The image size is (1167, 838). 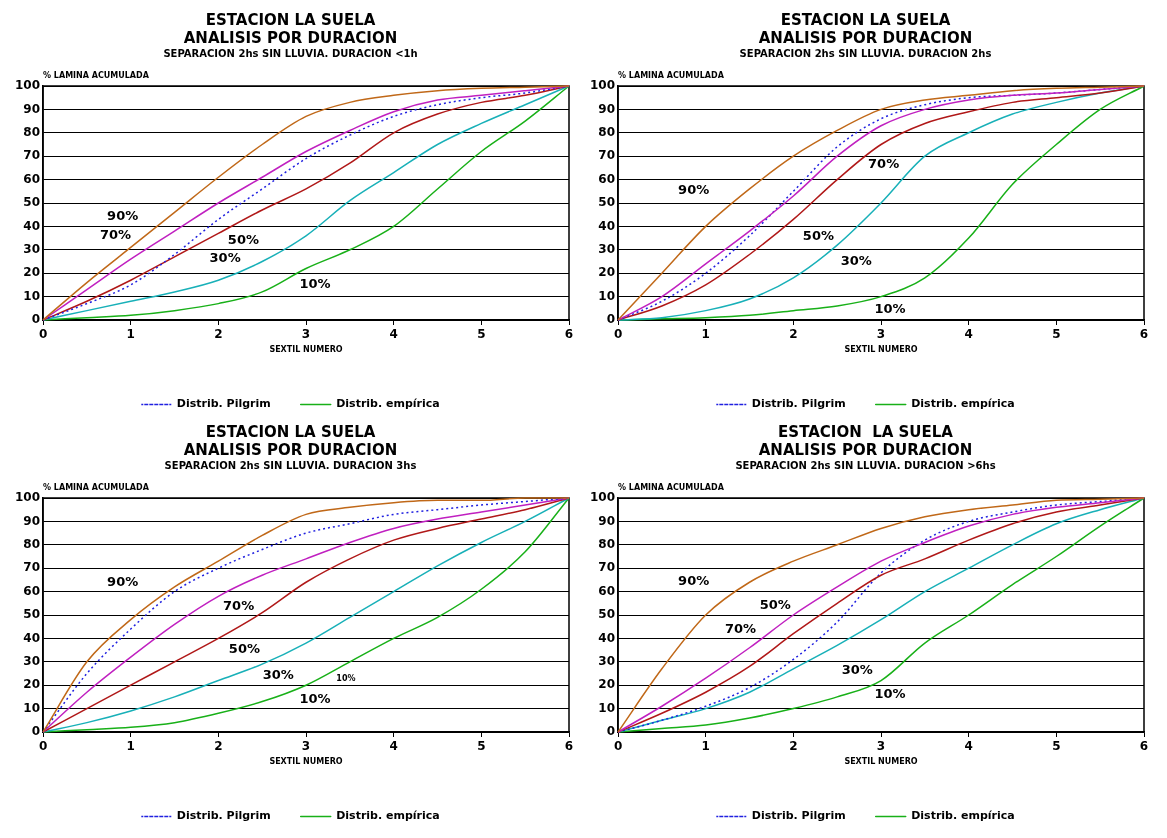 What do you see at coordinates (865, 465) in the screenshot?
I see `chart-subtitle: SEPARACION 2hs SIN LLUVIA. DURACION >6hs` at bounding box center [865, 465].